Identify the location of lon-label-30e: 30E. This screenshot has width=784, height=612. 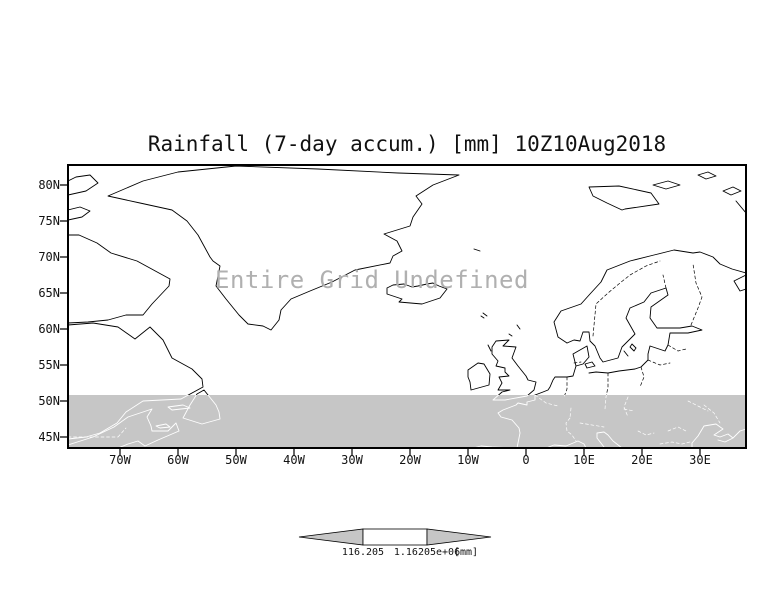
(700, 460).